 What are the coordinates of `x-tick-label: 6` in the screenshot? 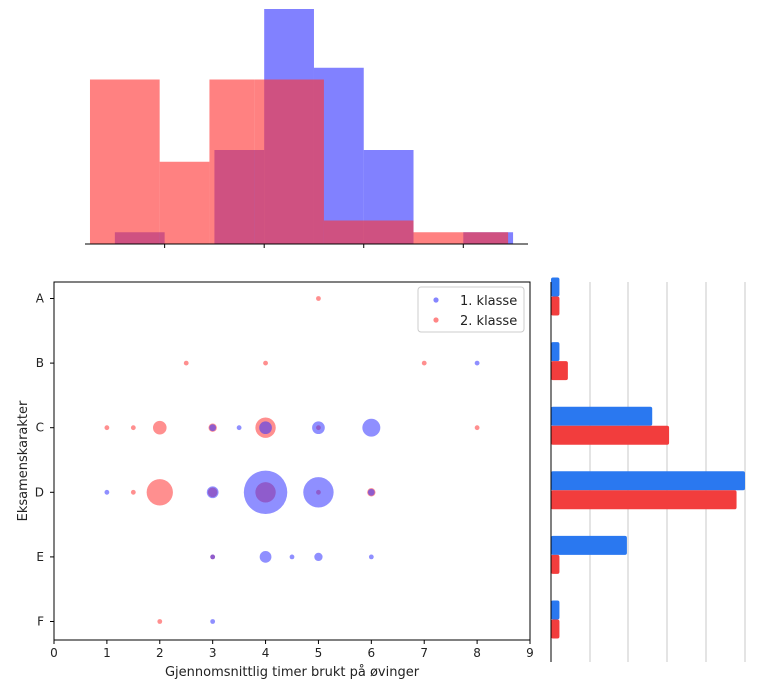 It's located at (372, 653).